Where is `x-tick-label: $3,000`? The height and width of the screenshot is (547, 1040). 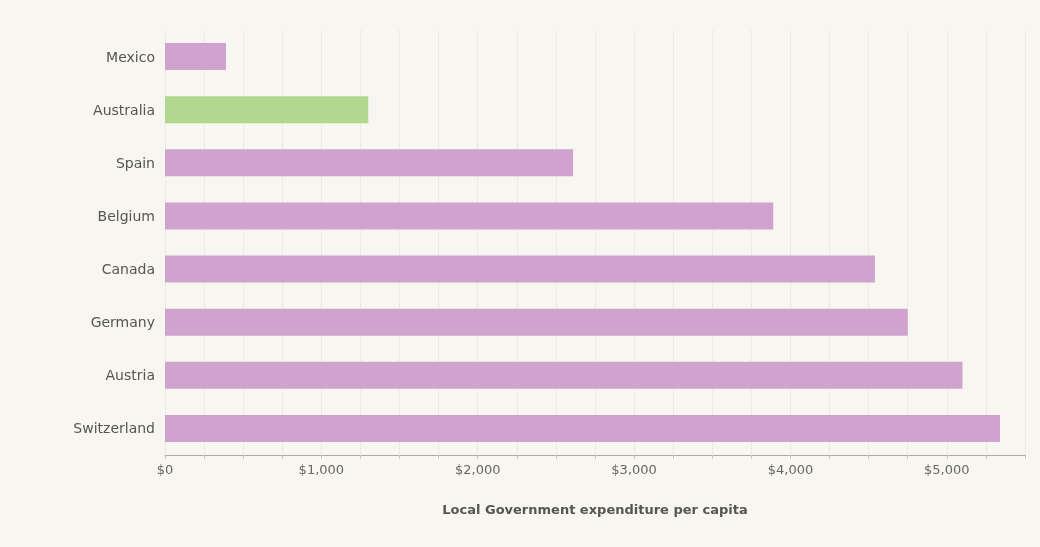
x-tick-label: $3,000 is located at coordinates (634, 469).